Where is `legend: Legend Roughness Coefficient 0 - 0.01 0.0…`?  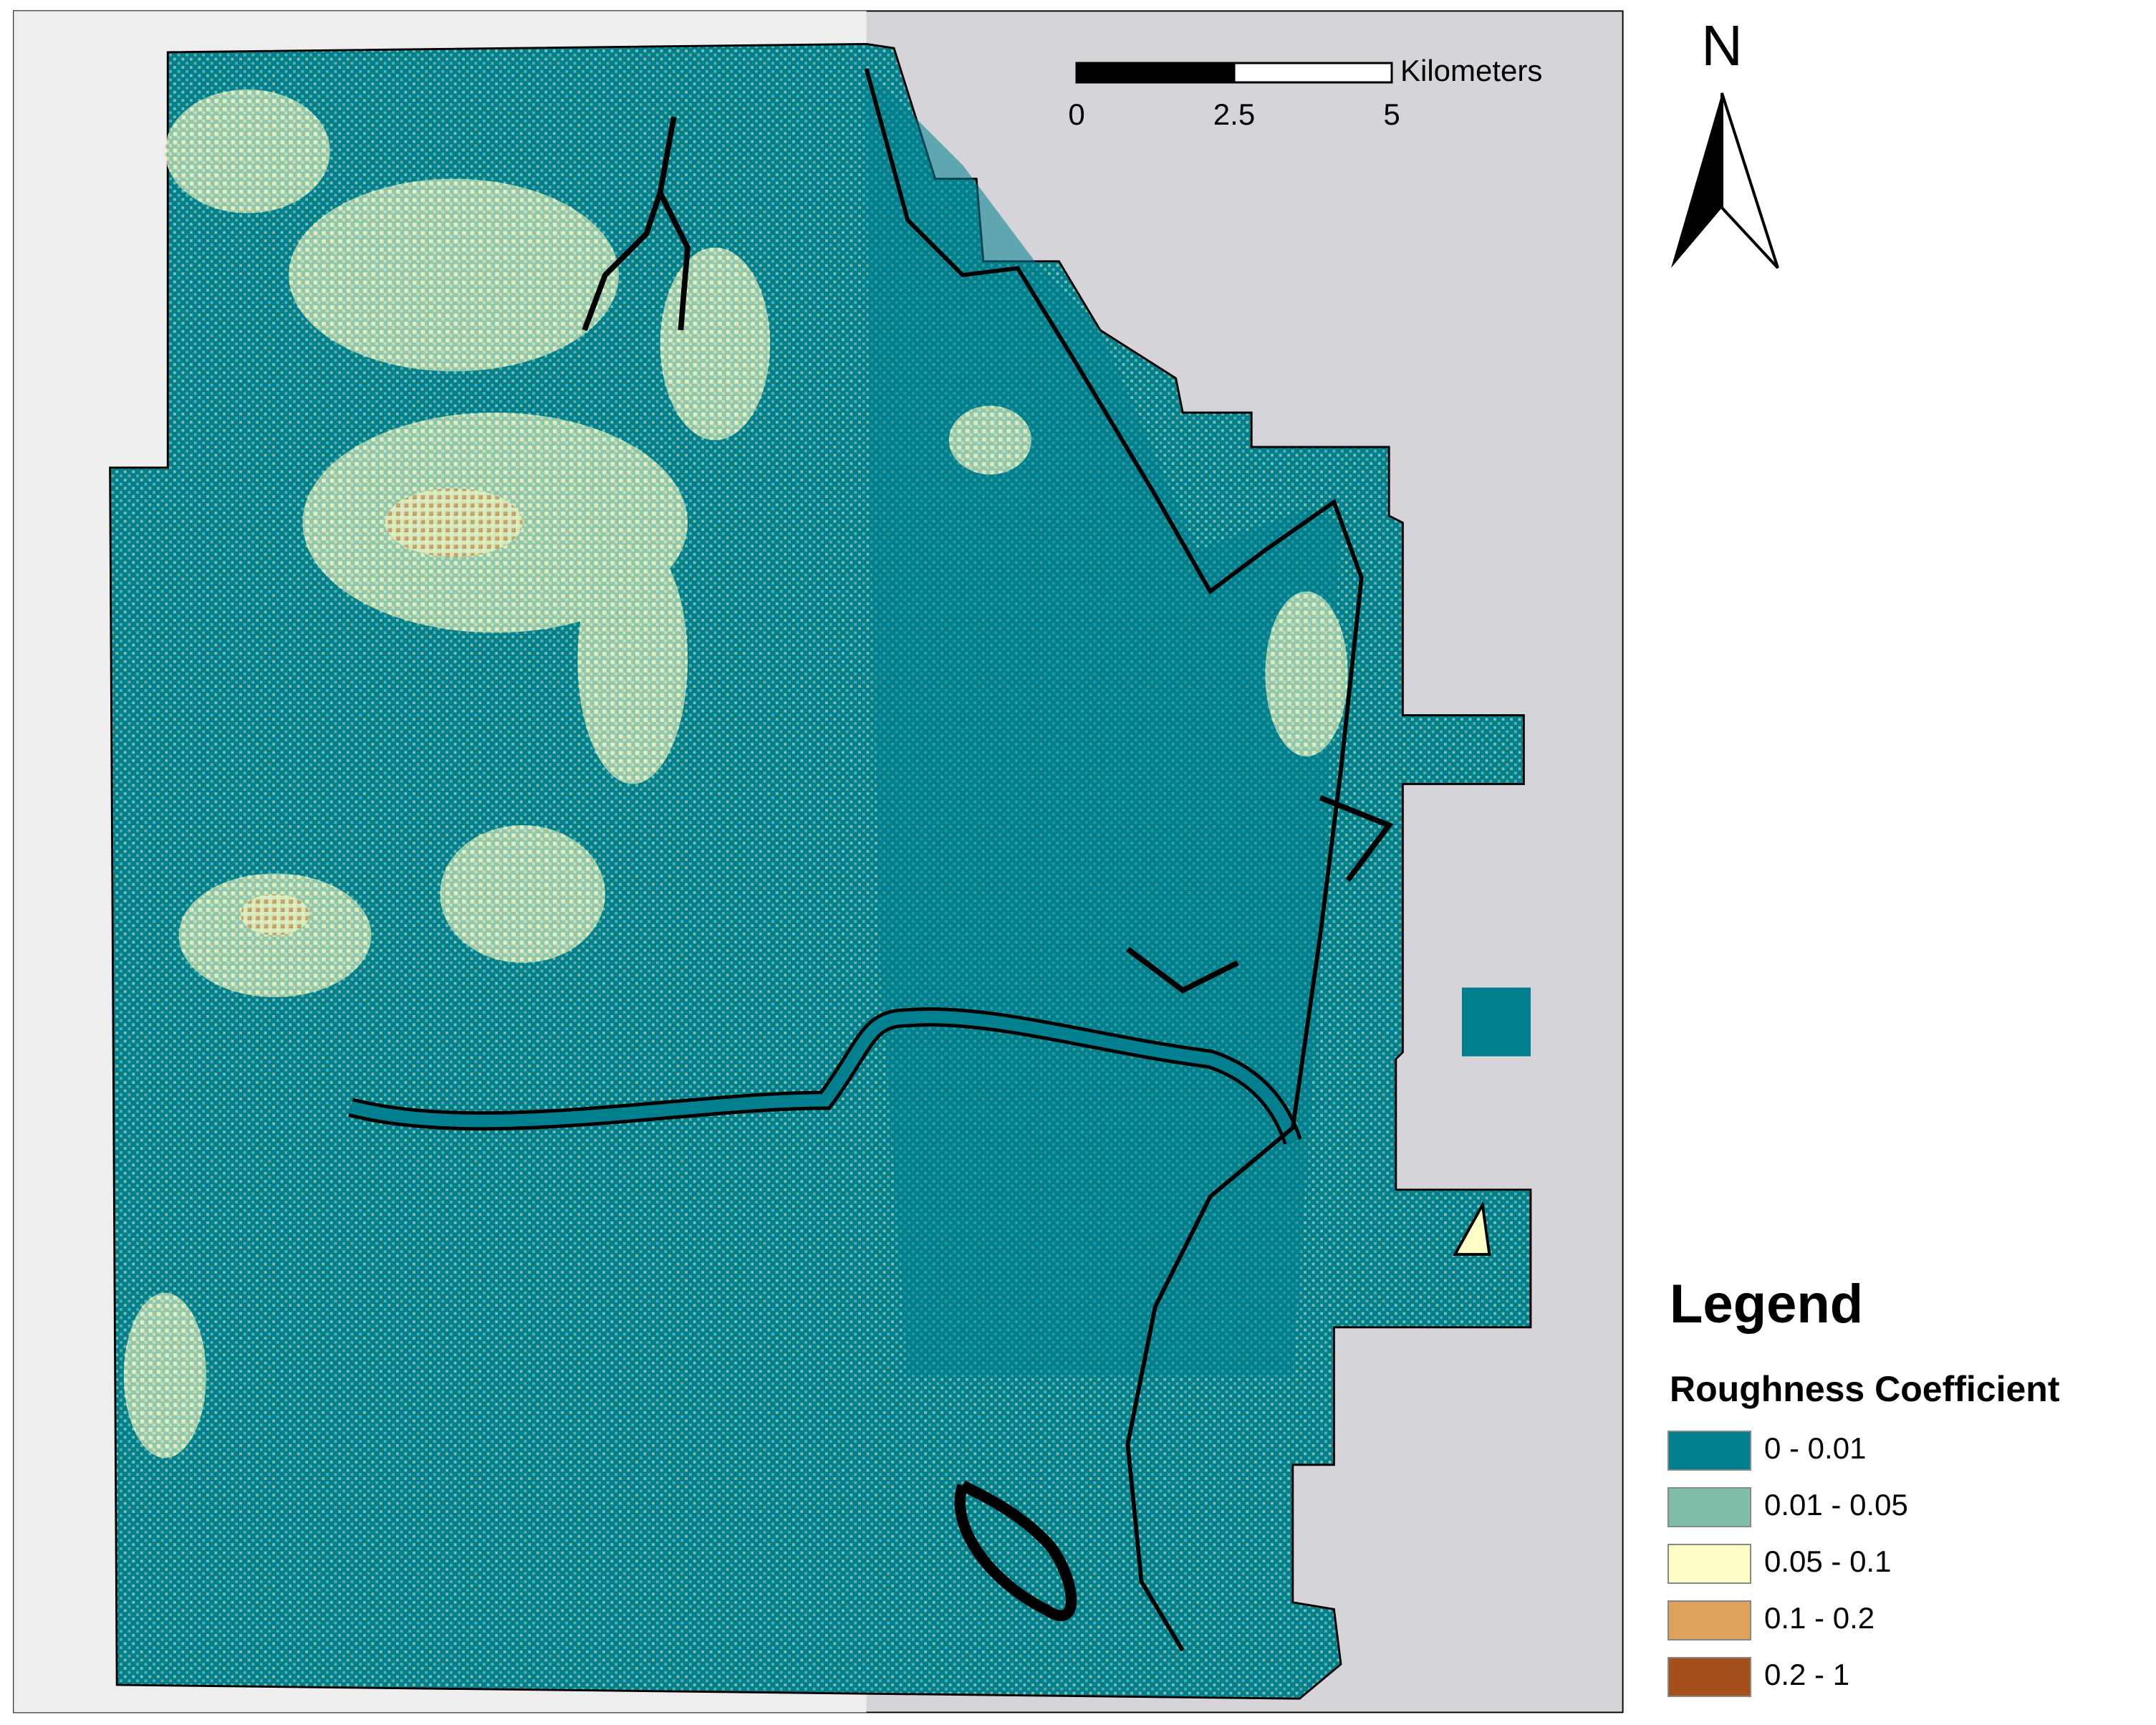
legend: Legend Roughness Coefficient 0 - 0.01 0.0… is located at coordinates (1863, 1485).